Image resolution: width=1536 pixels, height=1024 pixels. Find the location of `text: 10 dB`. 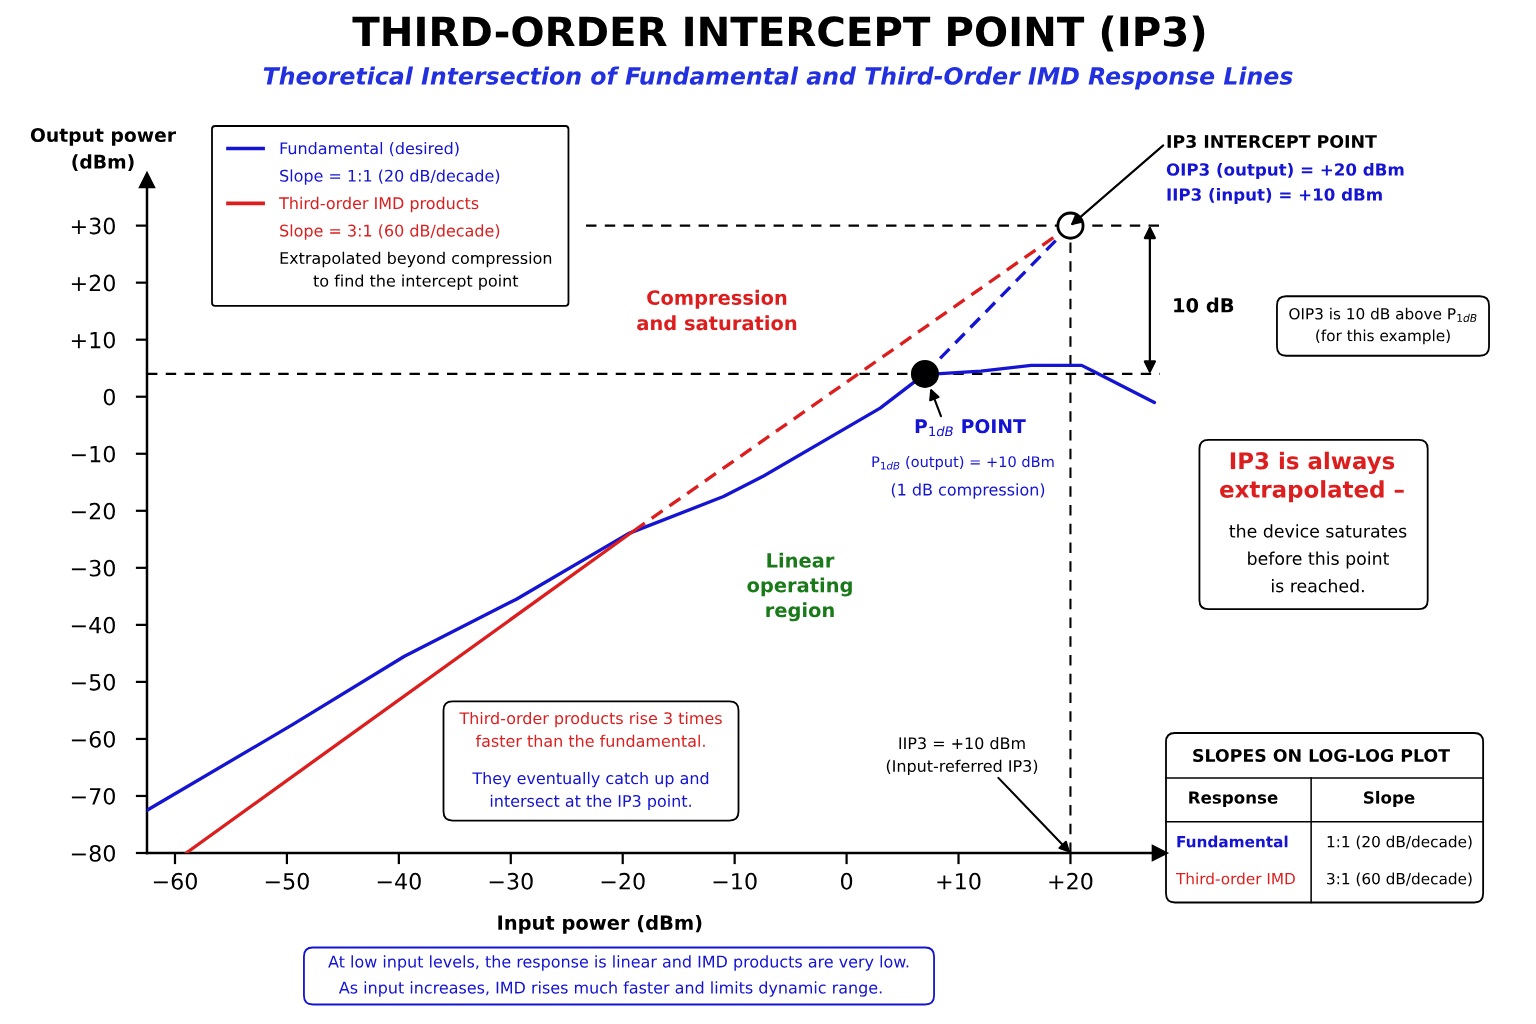

text: 10 dB is located at coordinates (1204, 305).